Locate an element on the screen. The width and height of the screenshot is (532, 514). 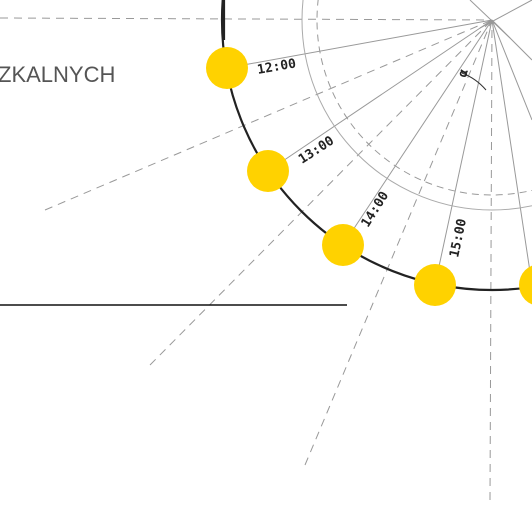
horizon-ray is located at coordinates (246, 19).